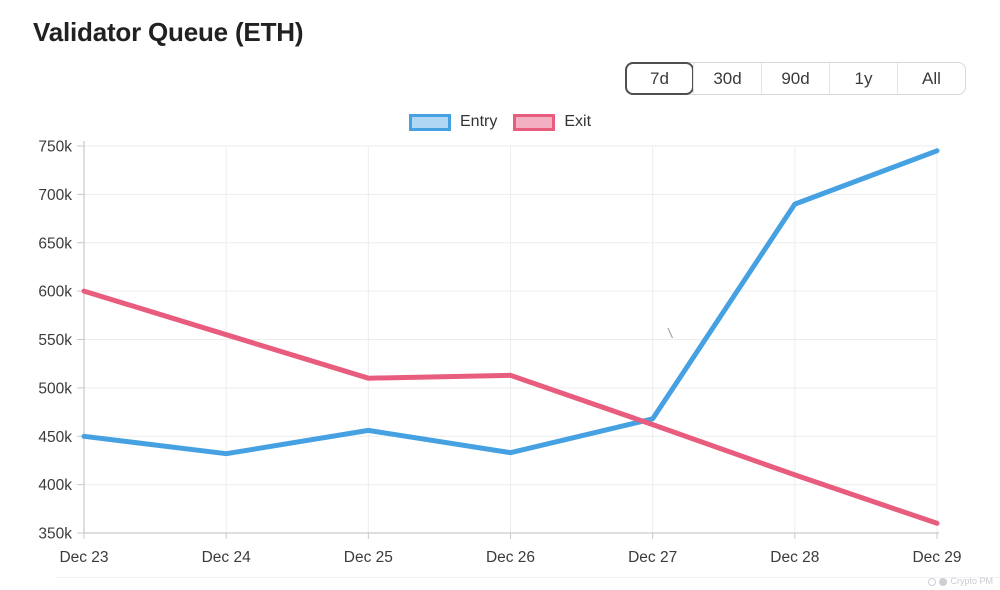 This screenshot has height=590, width=1000. What do you see at coordinates (168, 32) in the screenshot?
I see `page-title: Validator Queue (ETH)` at bounding box center [168, 32].